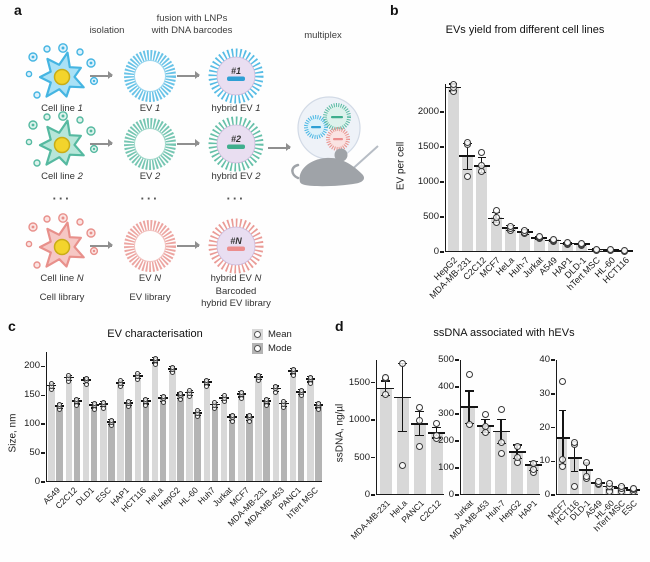  Describe the element at coordinates (146, 278) in the screenshot. I see `label-text: EV` at that location.